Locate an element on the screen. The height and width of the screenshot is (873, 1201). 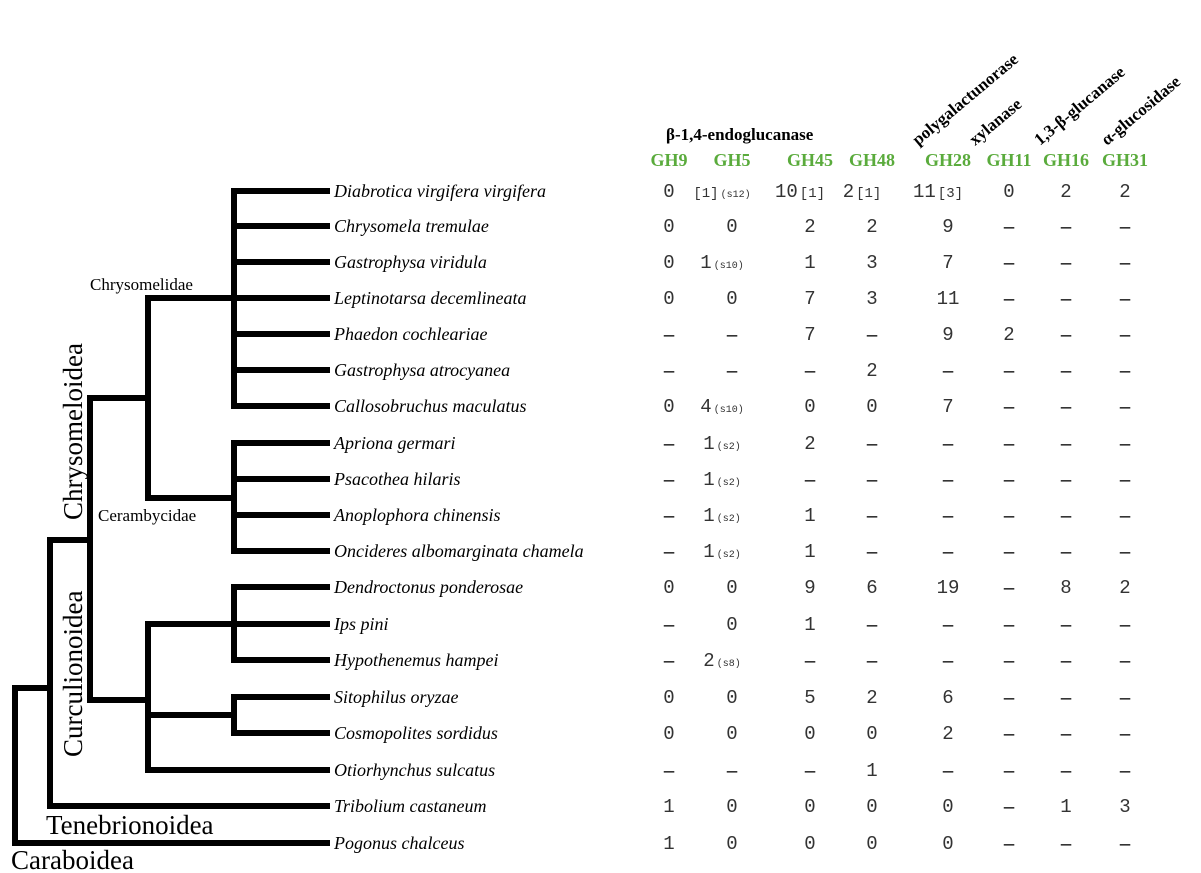
gh-family-header: GH48 is located at coordinates (872, 160).